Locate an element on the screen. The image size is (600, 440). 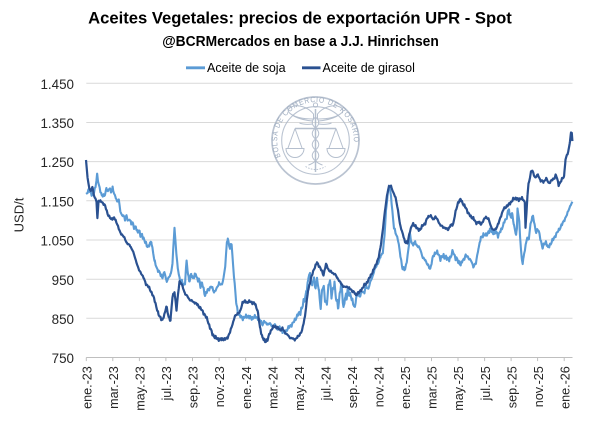
svg-text: 750 is located at coordinates (63, 358).